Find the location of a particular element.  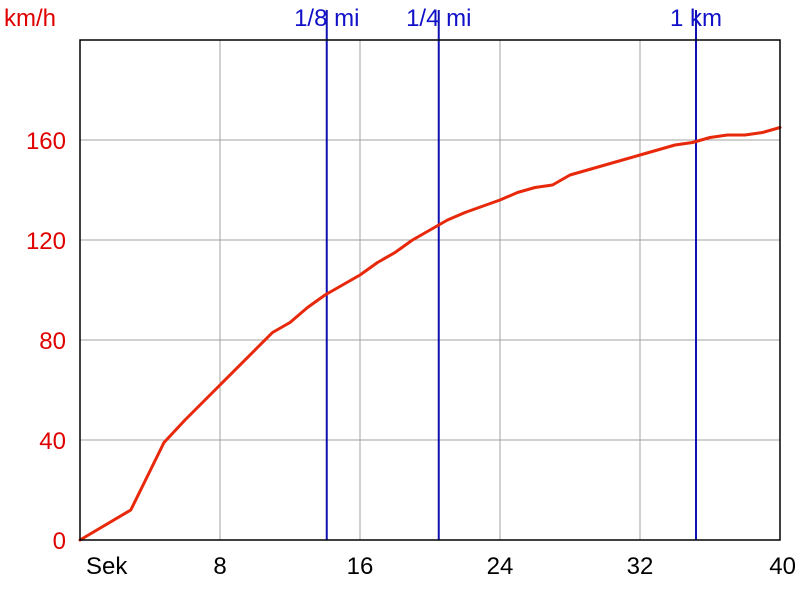

distance-marker-label: 1/4 mi is located at coordinates (438, 18).